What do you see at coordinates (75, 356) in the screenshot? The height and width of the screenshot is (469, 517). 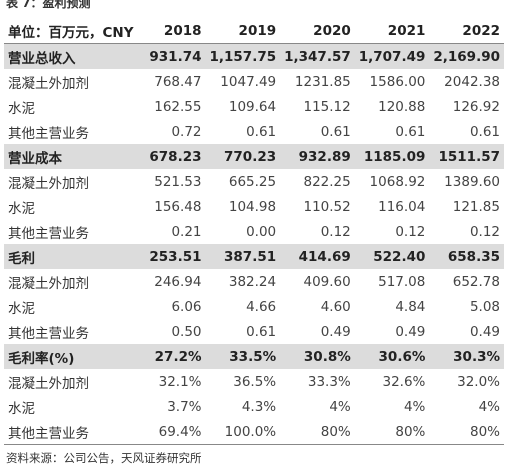 I see `row-label: 毛利率(%)` at bounding box center [75, 356].